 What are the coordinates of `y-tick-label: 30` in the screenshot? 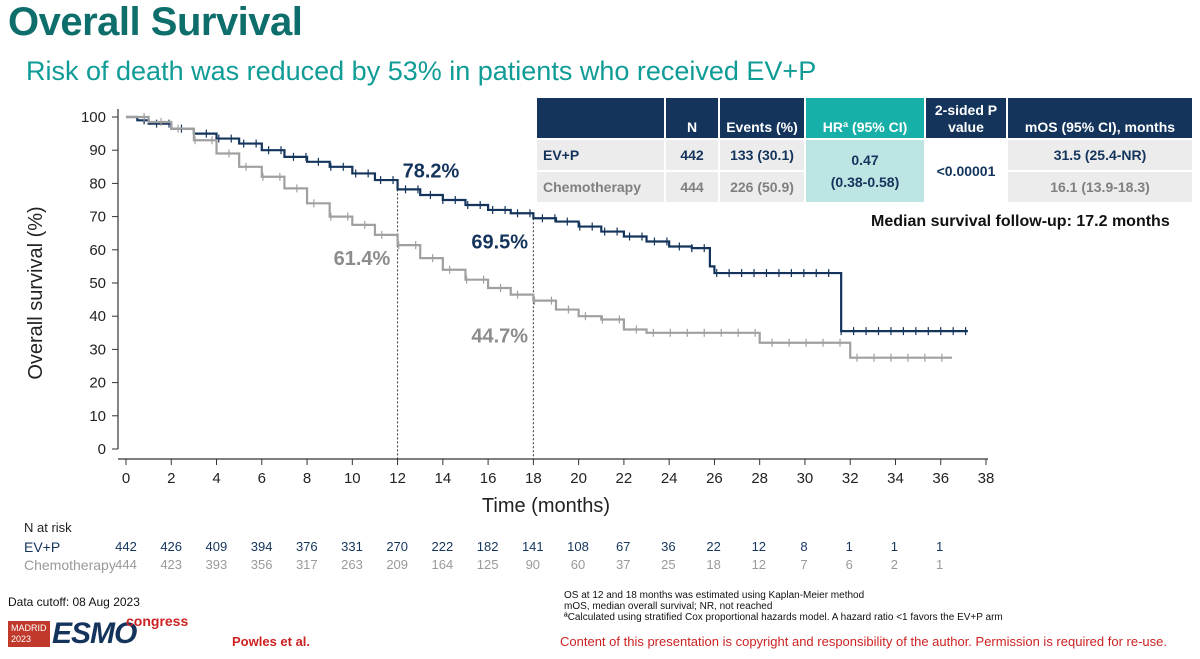 It's located at (97, 349).